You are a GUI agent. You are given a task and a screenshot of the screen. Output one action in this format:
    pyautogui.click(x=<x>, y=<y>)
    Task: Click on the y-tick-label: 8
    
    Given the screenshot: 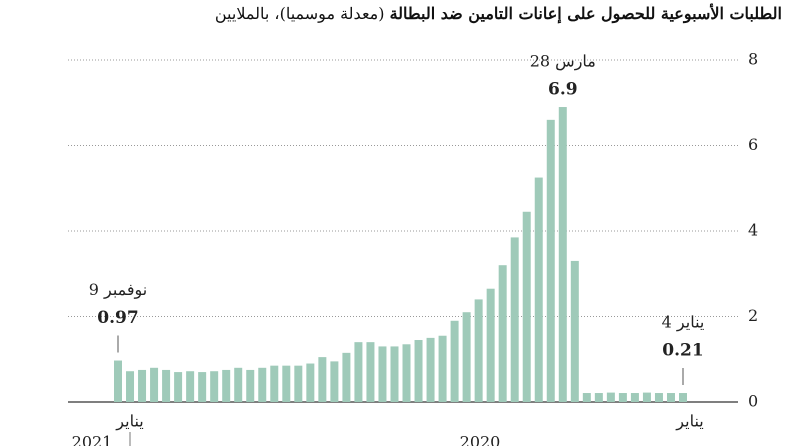 What is the action you would take?
    pyautogui.click(x=753, y=59)
    